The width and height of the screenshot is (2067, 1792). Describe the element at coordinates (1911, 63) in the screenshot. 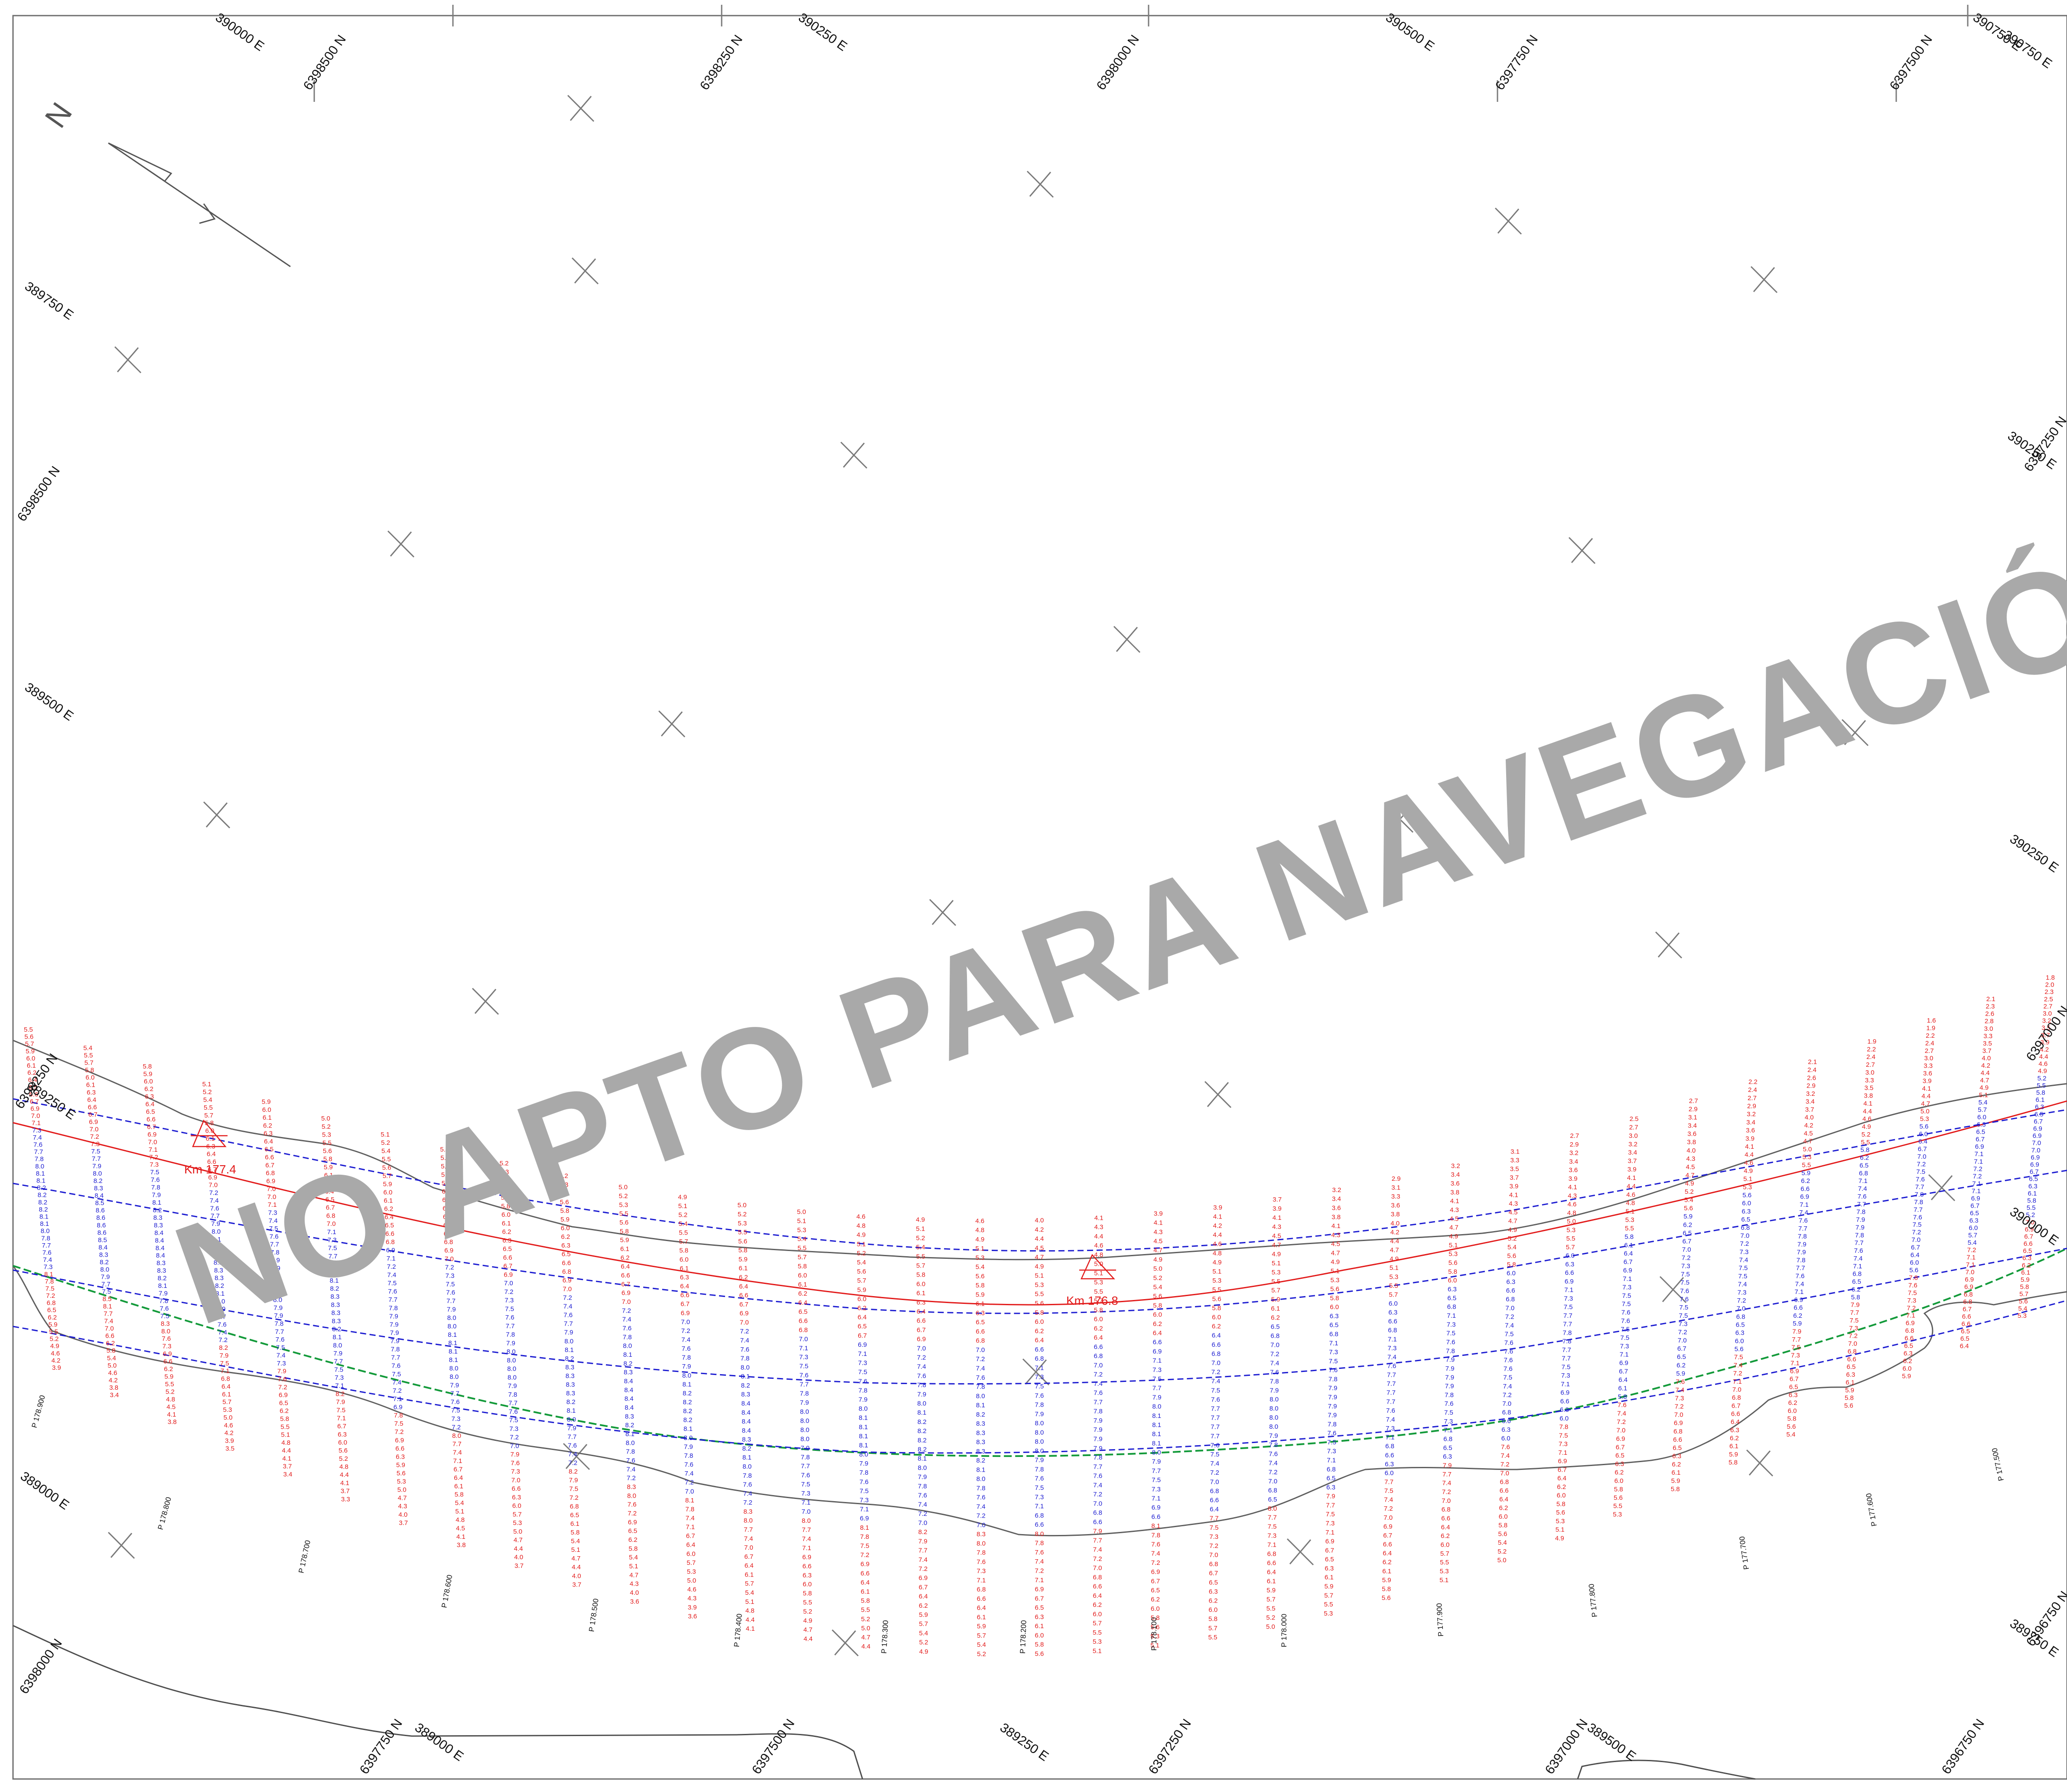

I see `coordinate-label: 6397500 N` at that location.